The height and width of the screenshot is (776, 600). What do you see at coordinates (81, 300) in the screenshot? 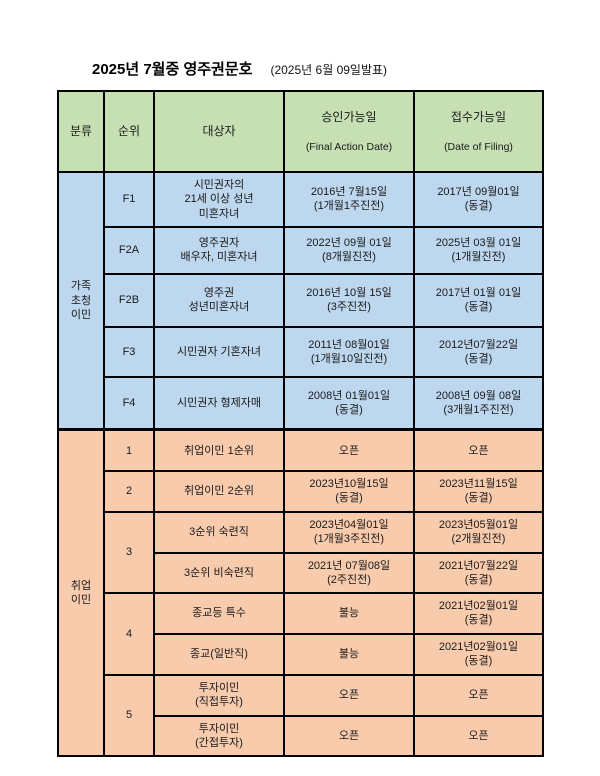
I see `section-label-family: 가족 초청 이민` at bounding box center [81, 300].